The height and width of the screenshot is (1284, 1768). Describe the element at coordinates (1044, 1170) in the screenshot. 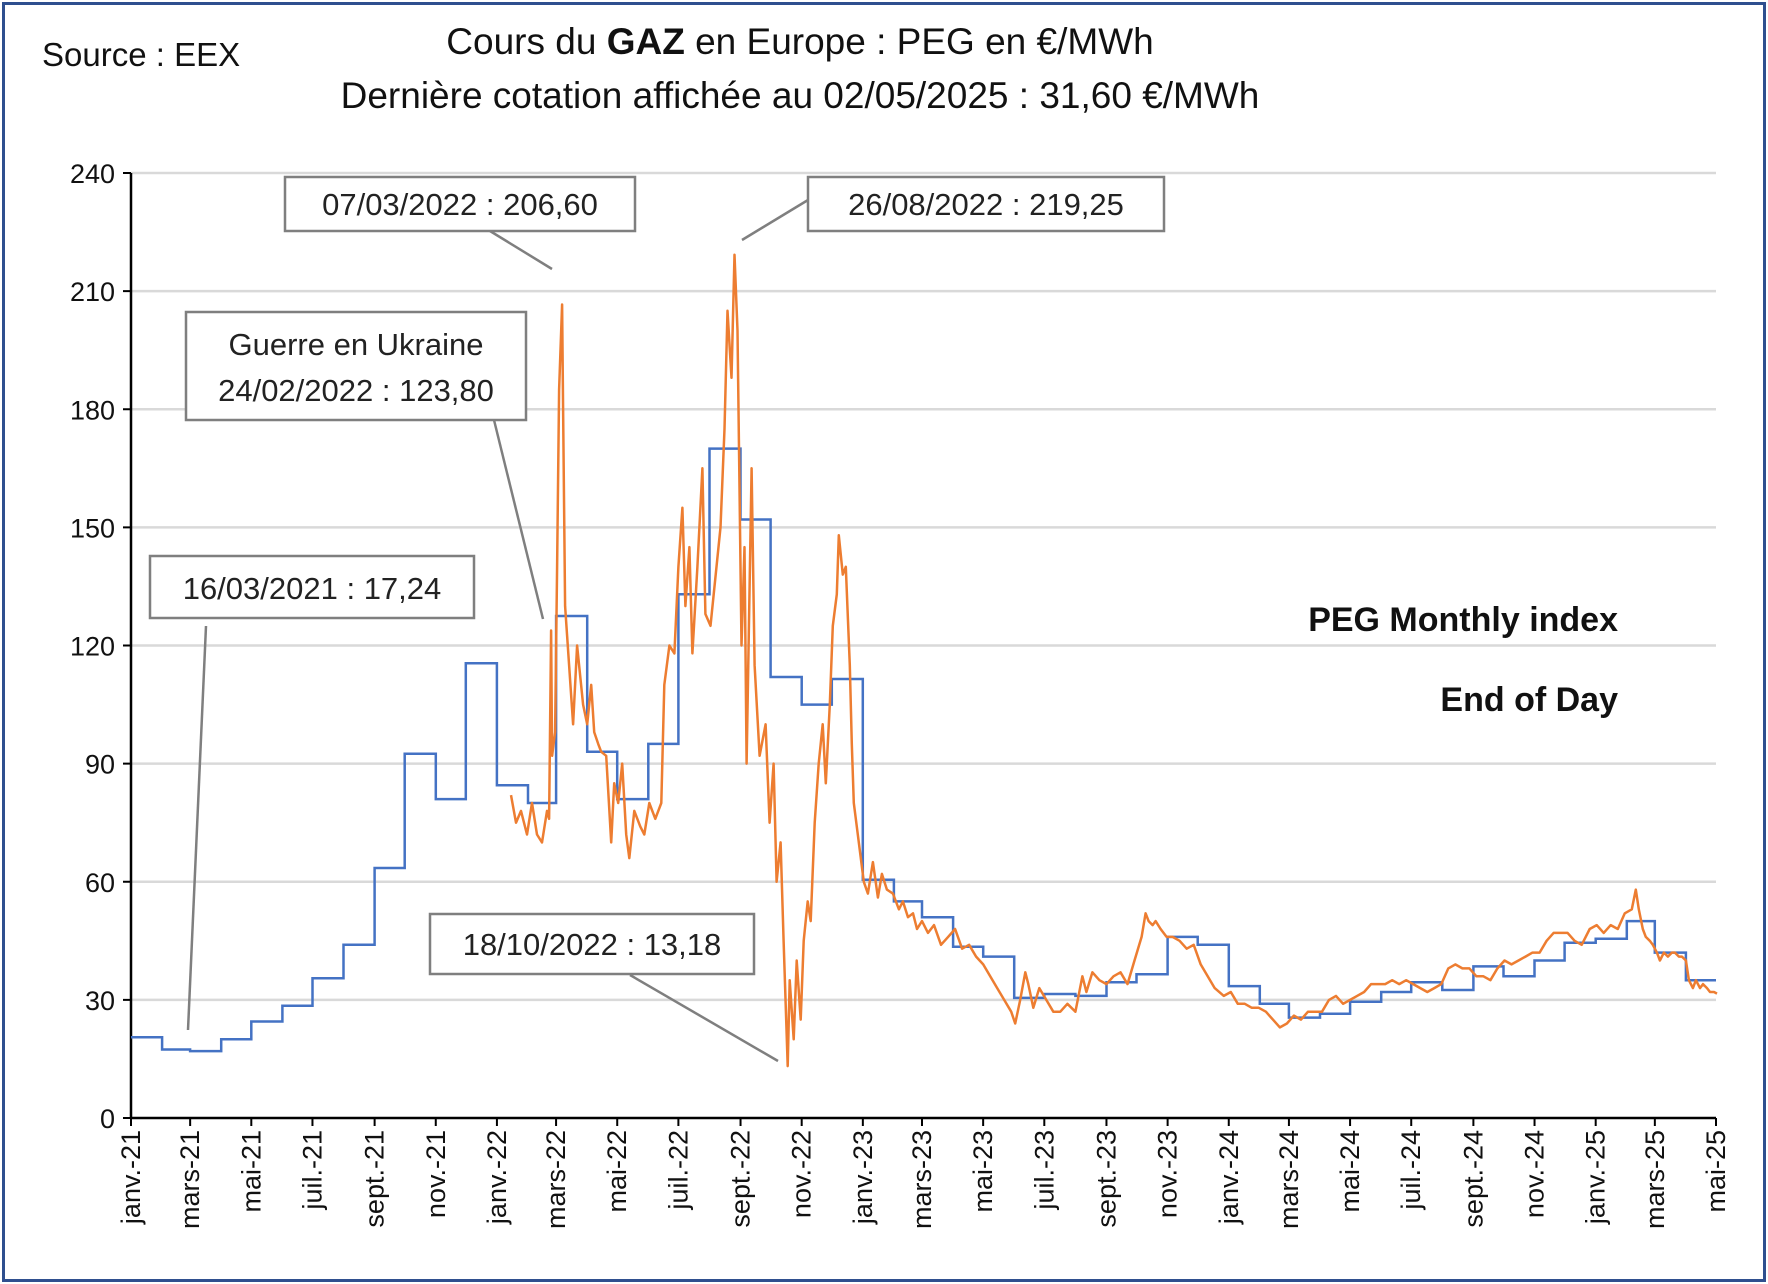

I see `x-tick-label: juil.-23` at that location.